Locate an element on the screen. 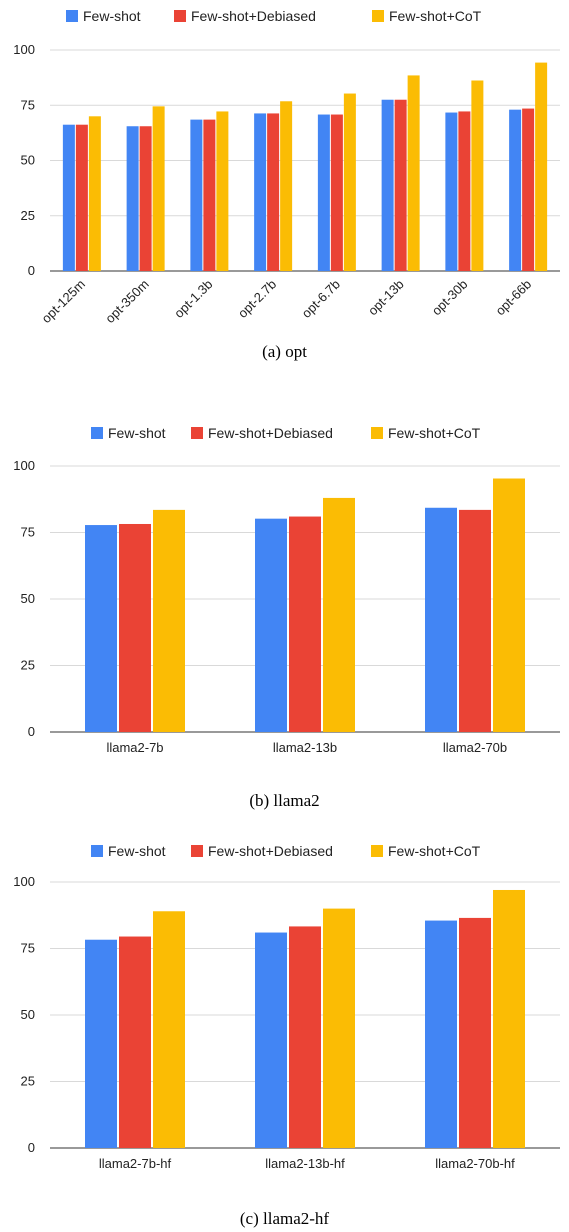 The width and height of the screenshot is (569, 1232). bar-opt-30b-few-shot-debiased is located at coordinates (464, 191).